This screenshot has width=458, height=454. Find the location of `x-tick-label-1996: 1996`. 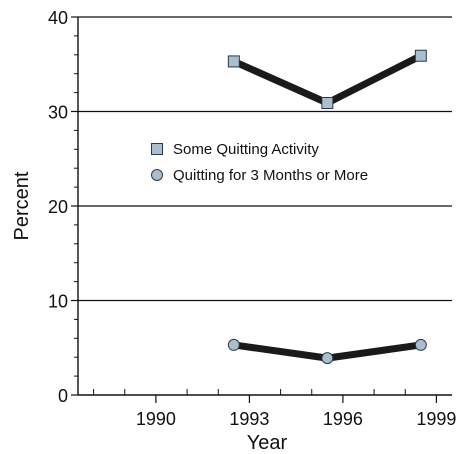

x-tick-label-1996: 1996 is located at coordinates (343, 419).